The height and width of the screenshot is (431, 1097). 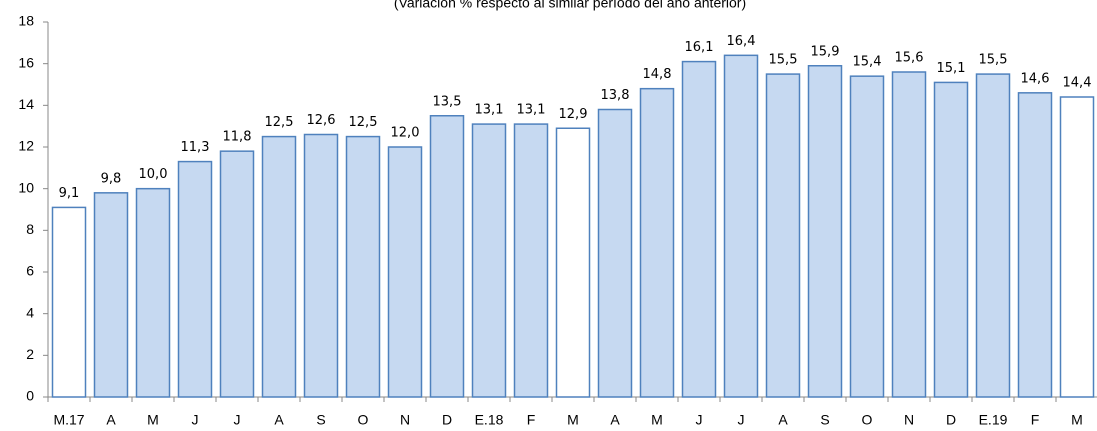 What do you see at coordinates (26, 62) in the screenshot?
I see `y-tick-label: 16` at bounding box center [26, 62].